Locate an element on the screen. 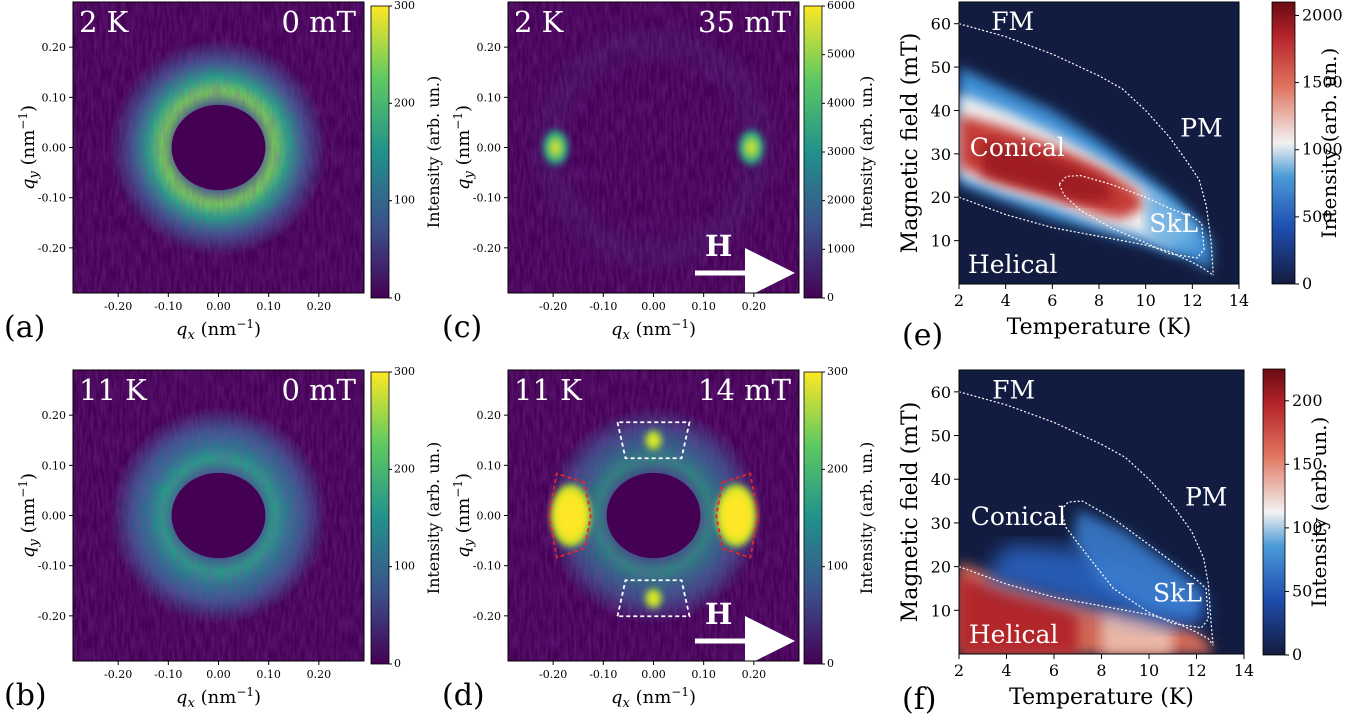  colorbar-tick-label: 6000 is located at coordinates (841, 6).